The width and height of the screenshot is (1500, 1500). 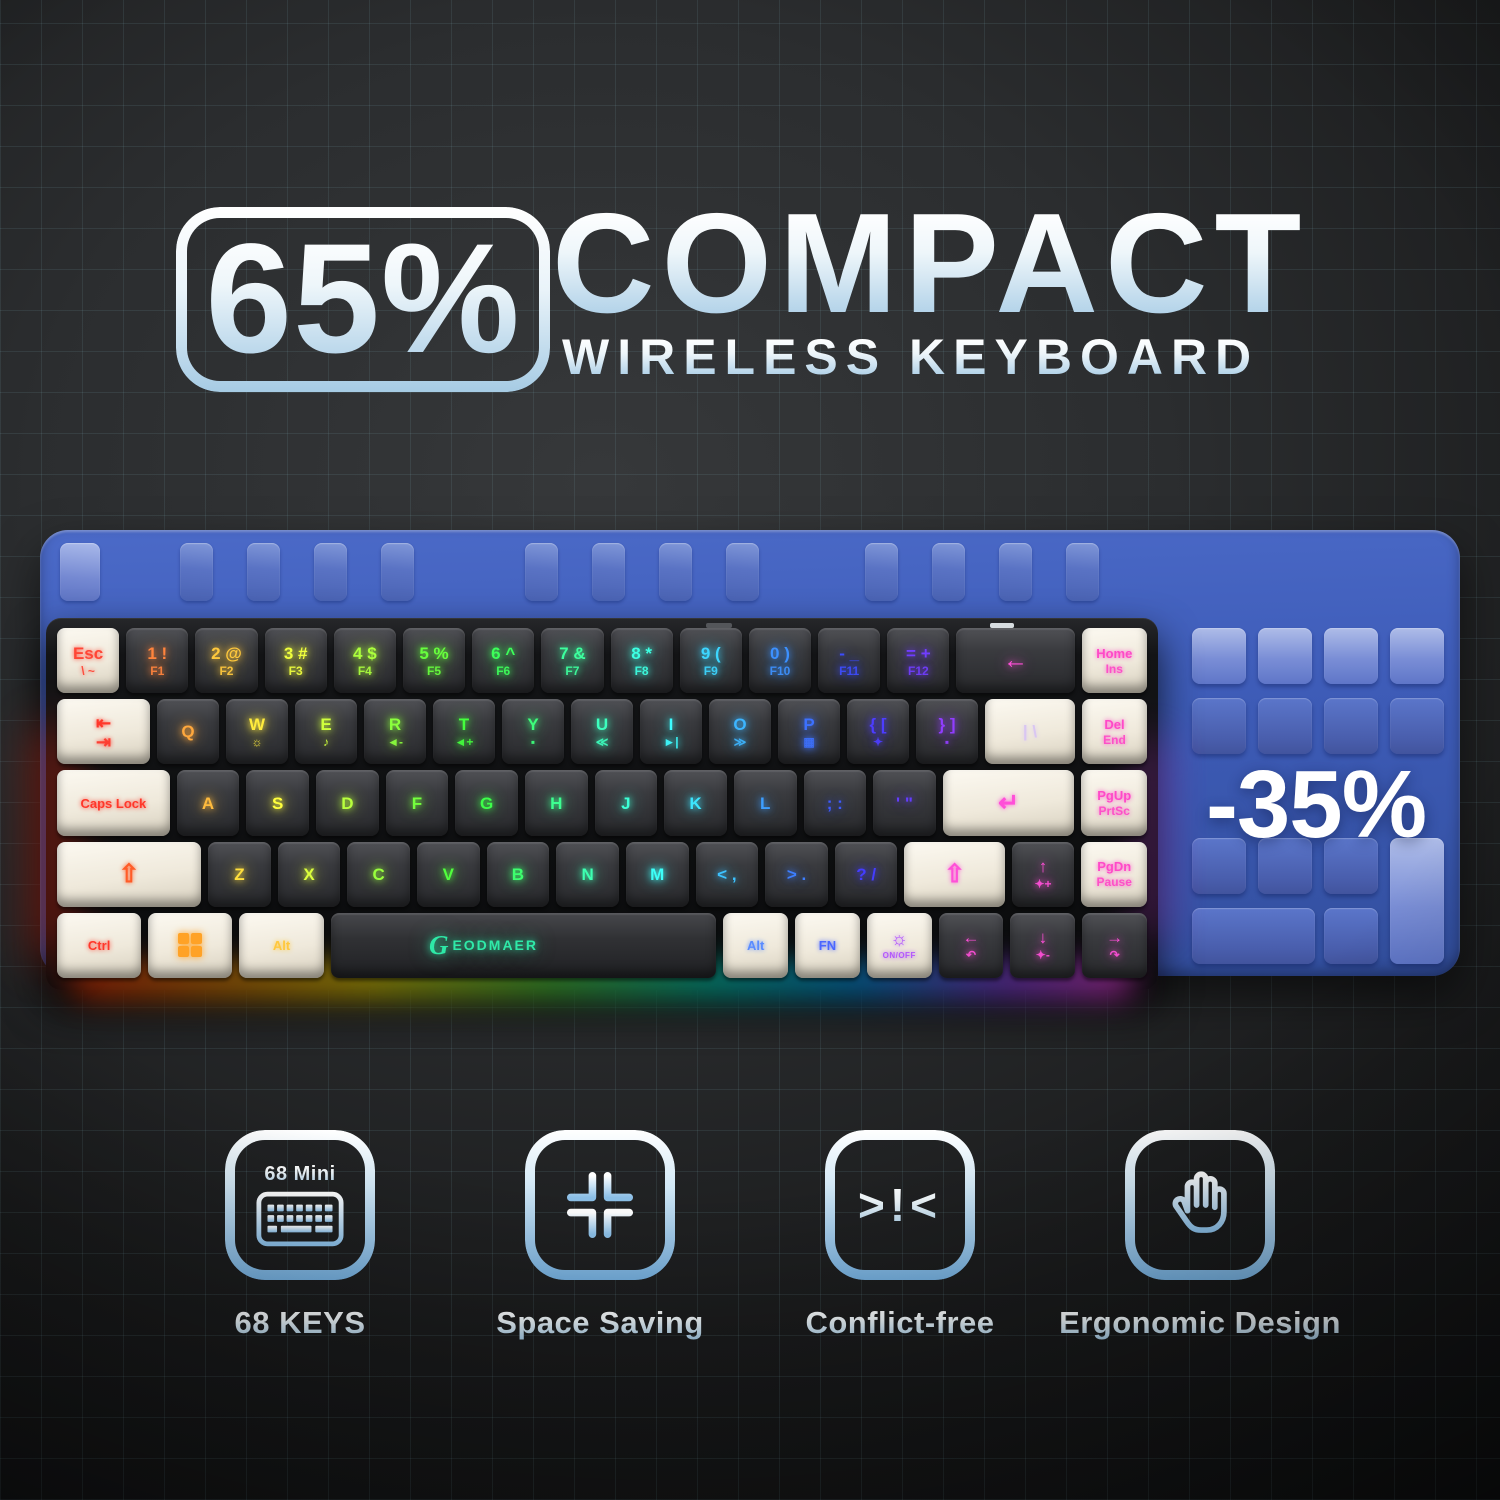 What do you see at coordinates (911, 357) in the screenshot?
I see `page-subtitle: WIRELESS KEYBOARD` at bounding box center [911, 357].